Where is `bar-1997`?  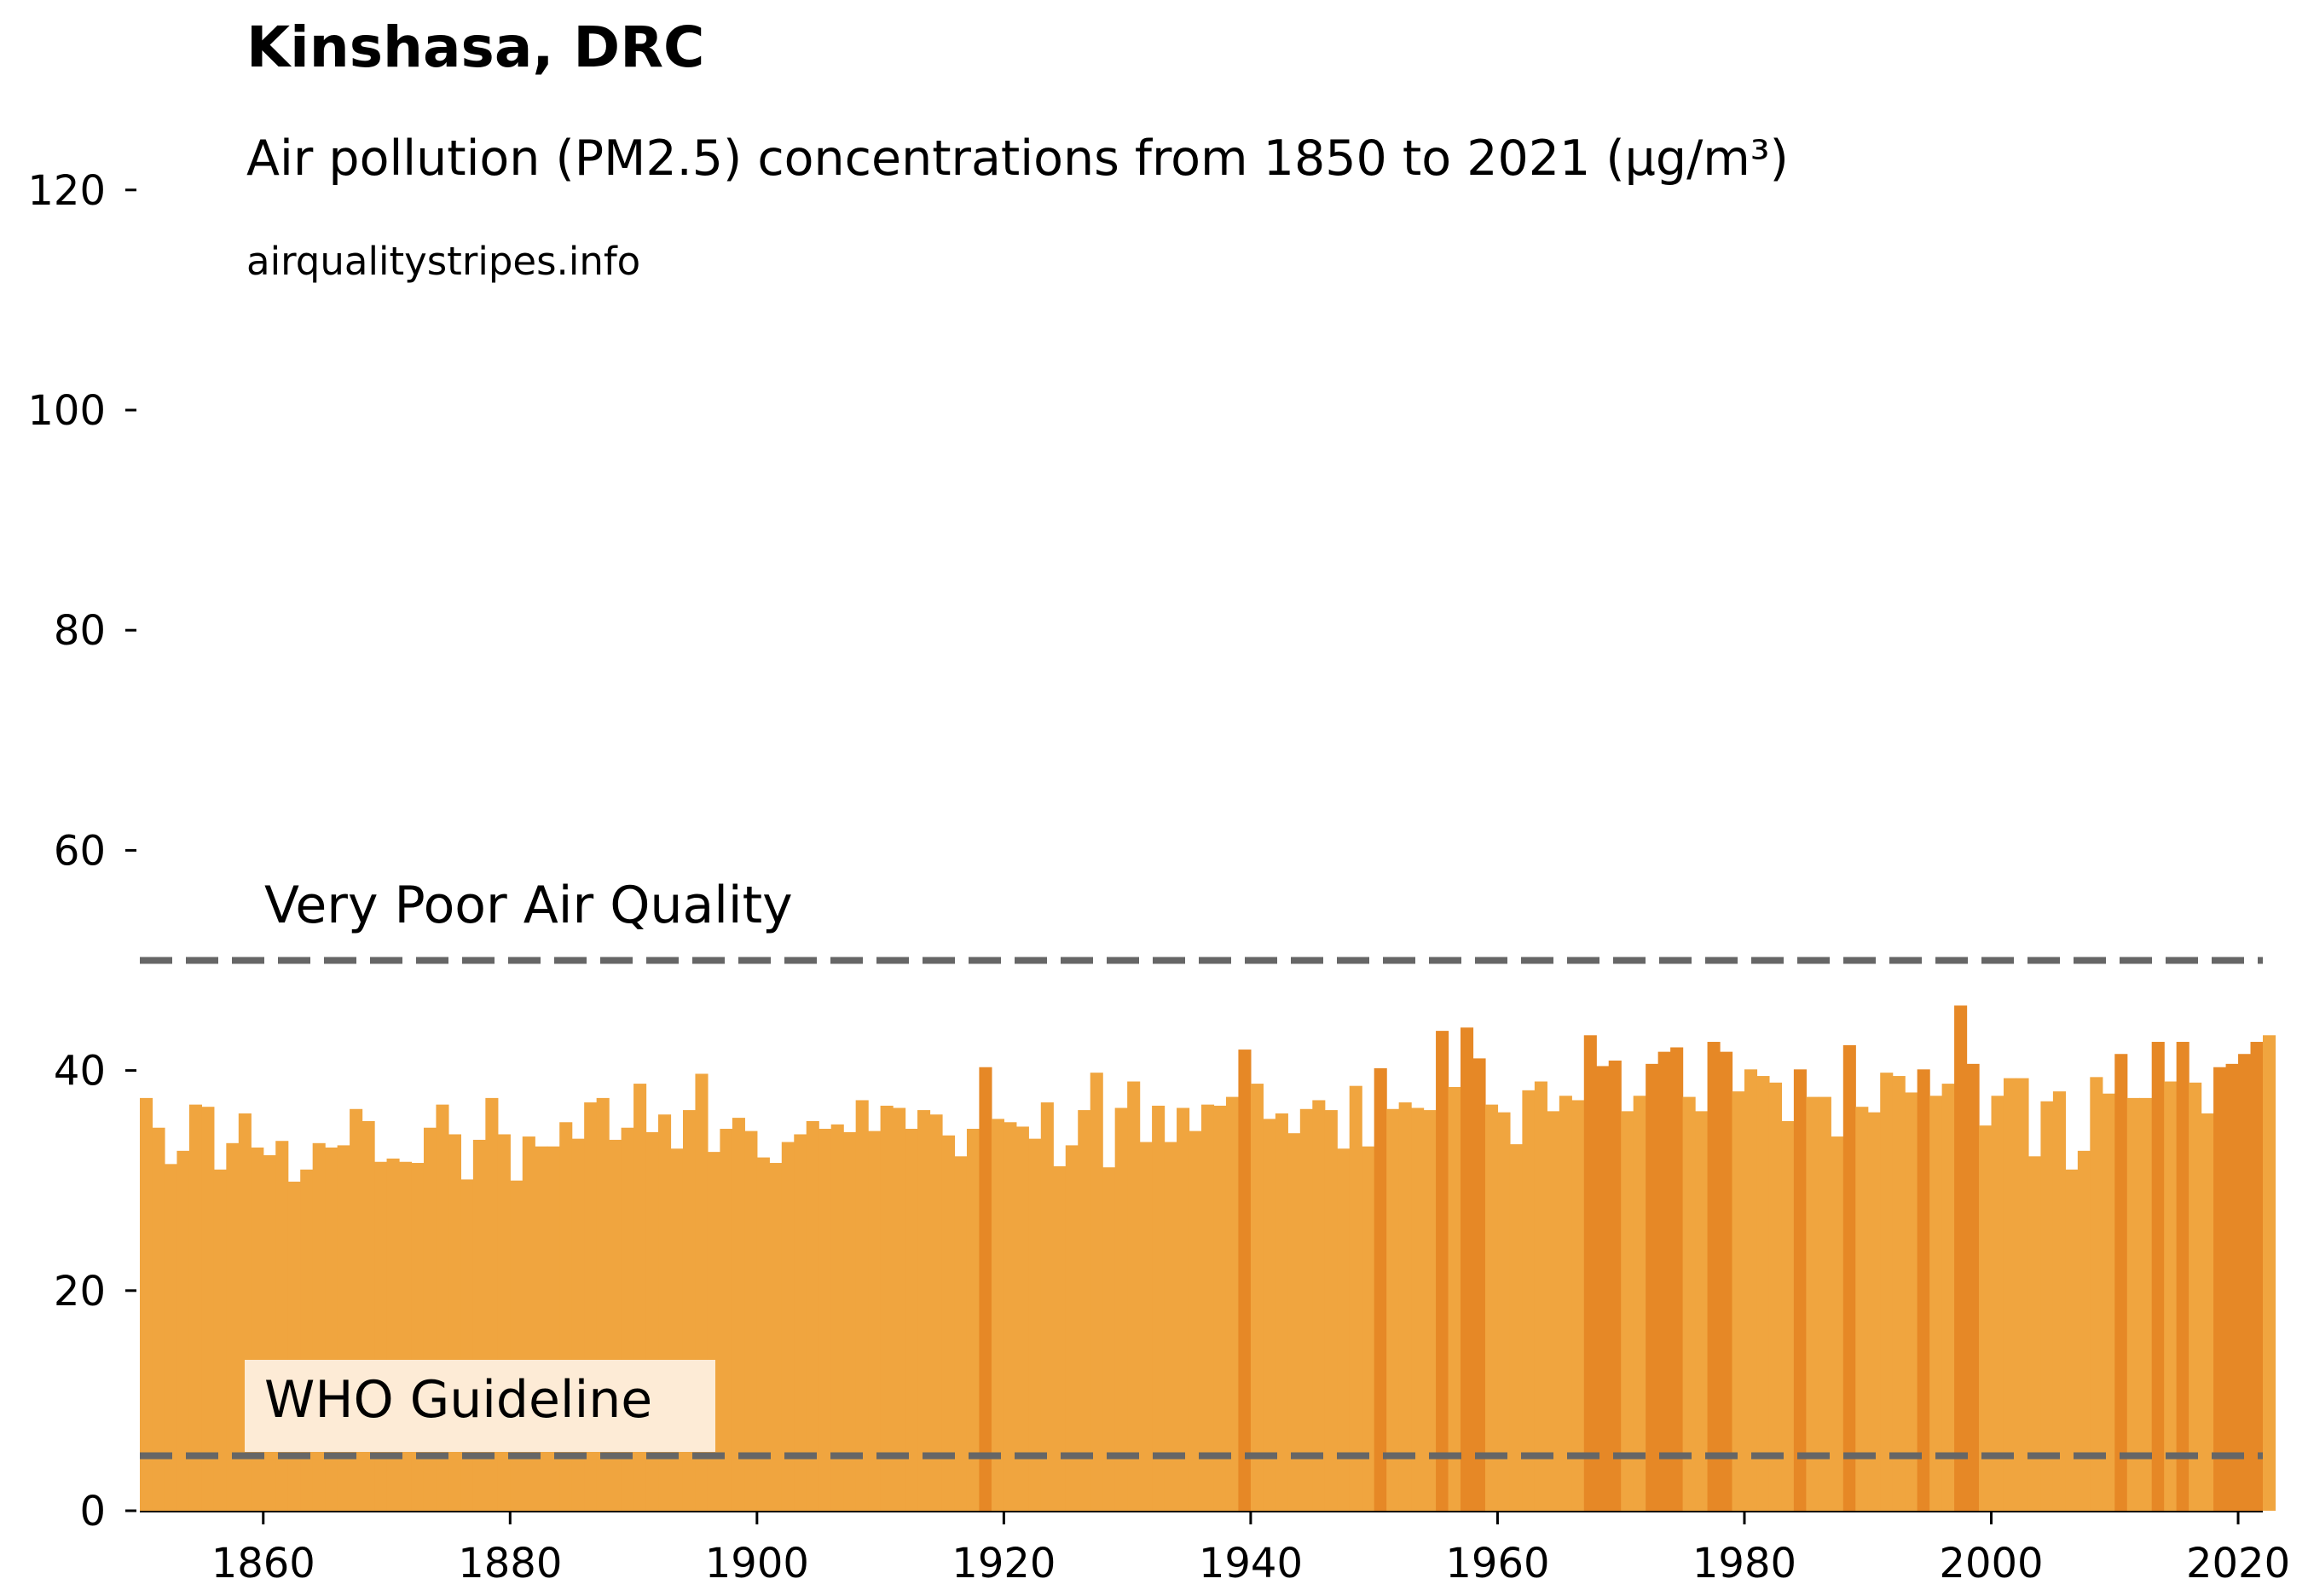 bar-1997 is located at coordinates (1961, 1258).